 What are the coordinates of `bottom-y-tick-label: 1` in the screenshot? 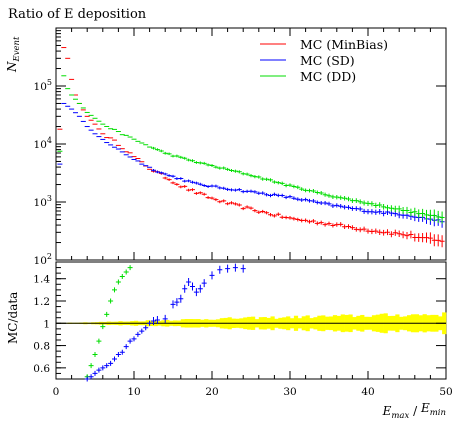 It's located at (46, 324).